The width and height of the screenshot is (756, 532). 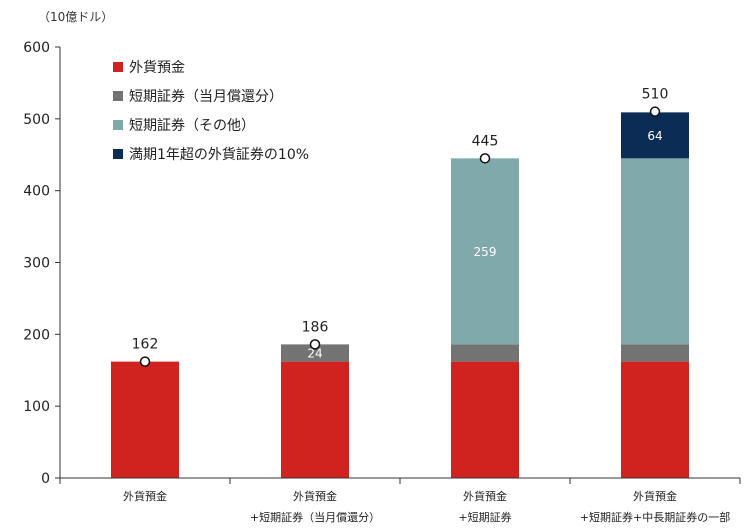 I want to click on legend-label: 短期証券（その他）, so click(x=192, y=126).